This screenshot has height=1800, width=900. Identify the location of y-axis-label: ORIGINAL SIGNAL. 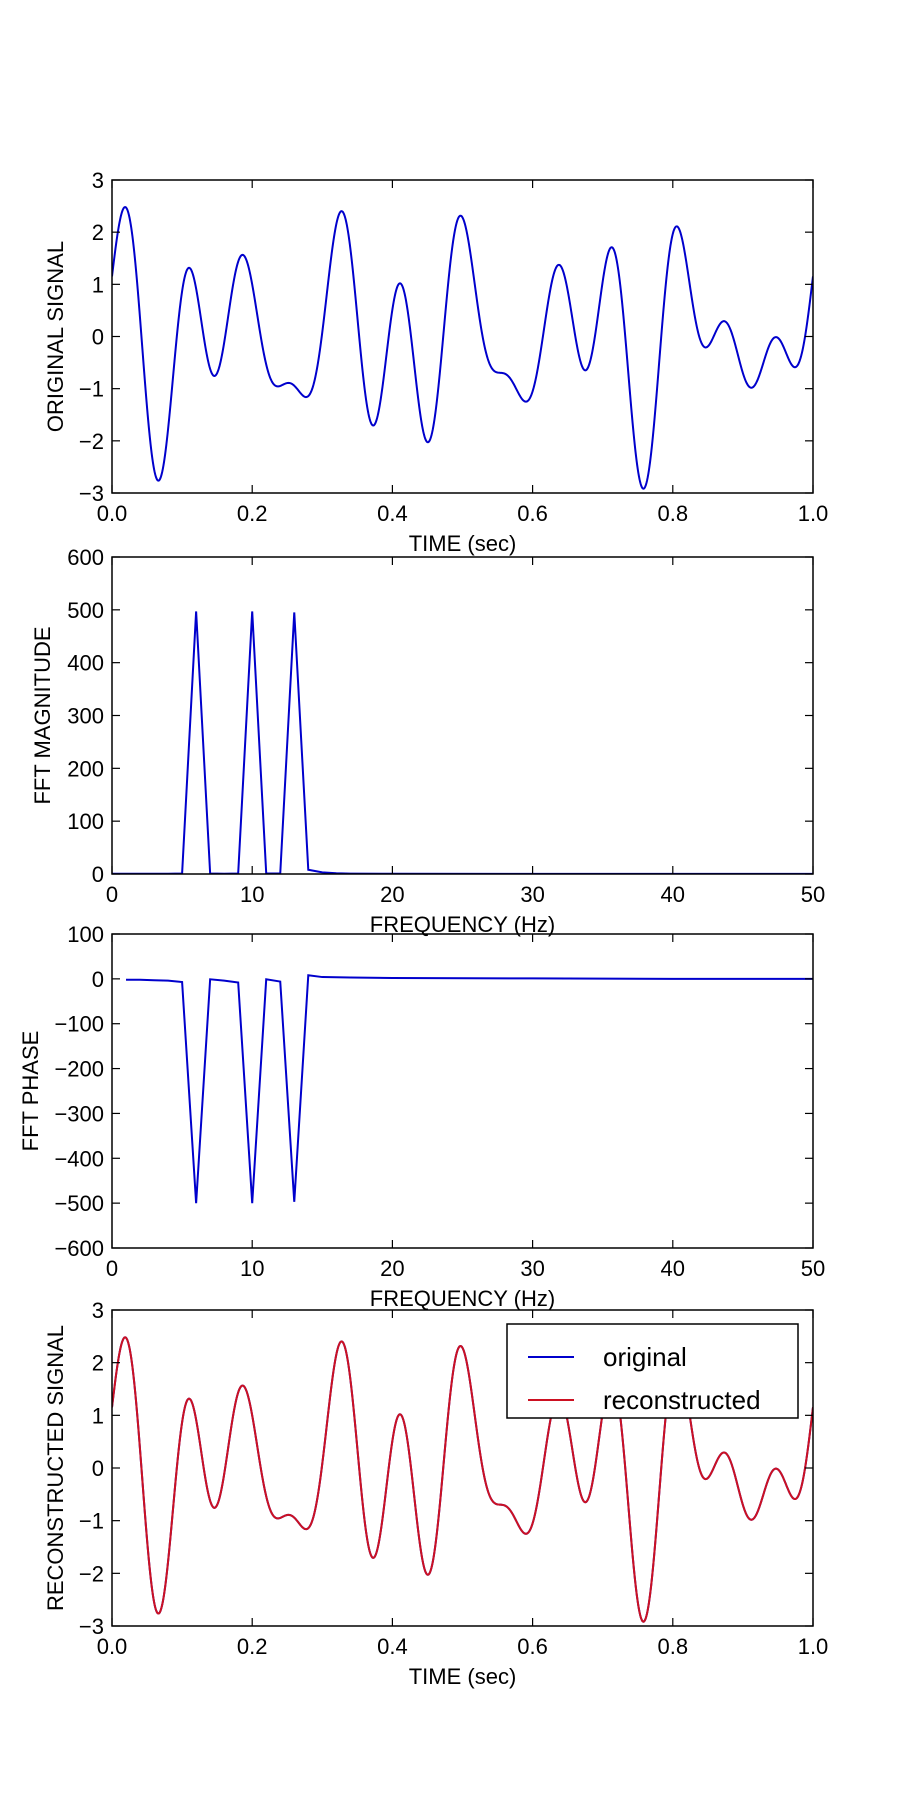
(55, 336).